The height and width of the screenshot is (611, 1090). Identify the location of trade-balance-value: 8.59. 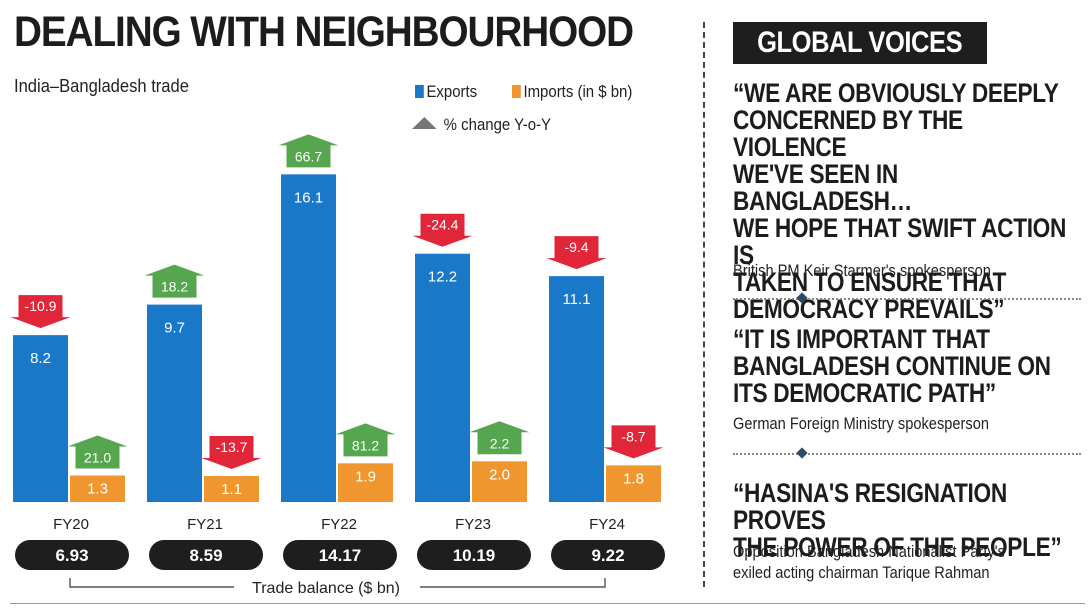
(205, 555).